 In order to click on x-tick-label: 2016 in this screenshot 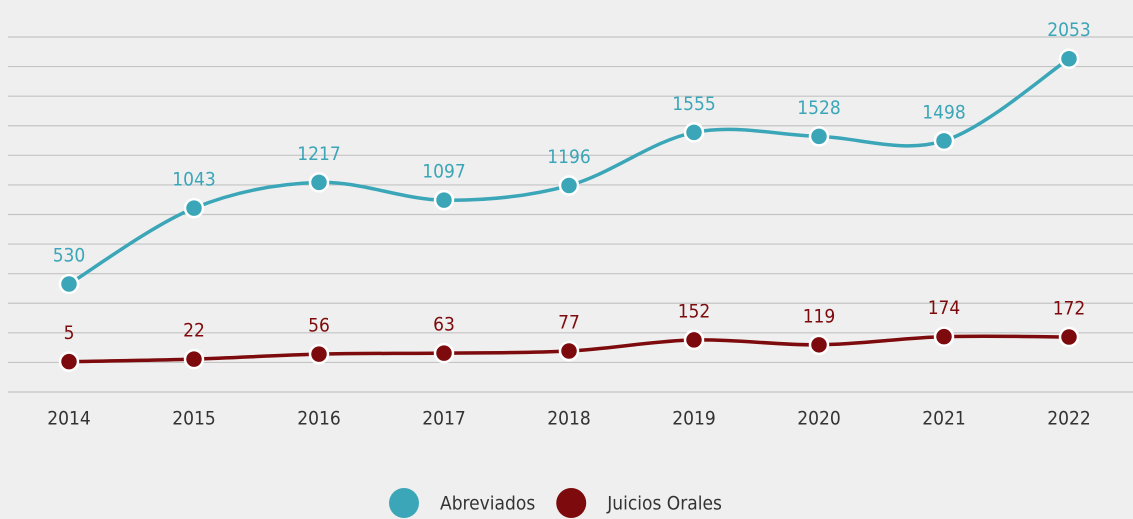, I will do `click(319, 419)`.